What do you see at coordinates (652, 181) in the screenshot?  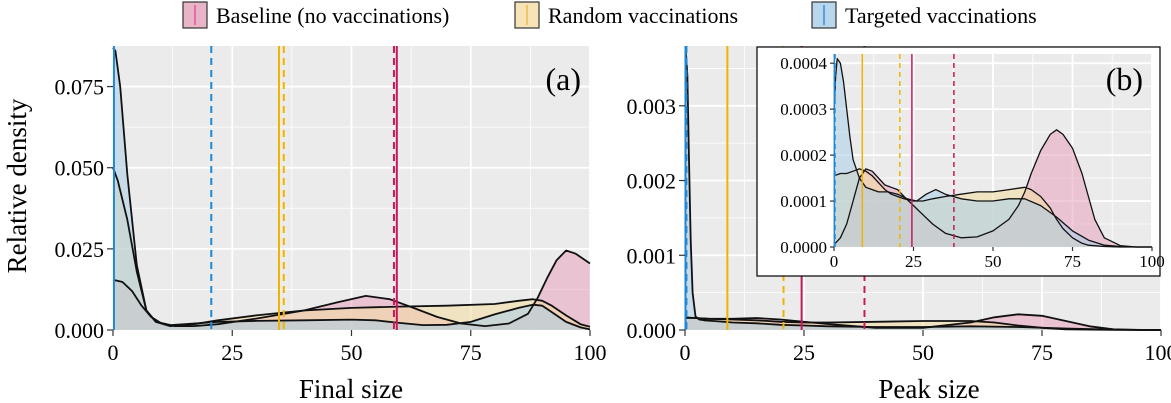 I see `b-y-tick-label: 0.002` at bounding box center [652, 181].